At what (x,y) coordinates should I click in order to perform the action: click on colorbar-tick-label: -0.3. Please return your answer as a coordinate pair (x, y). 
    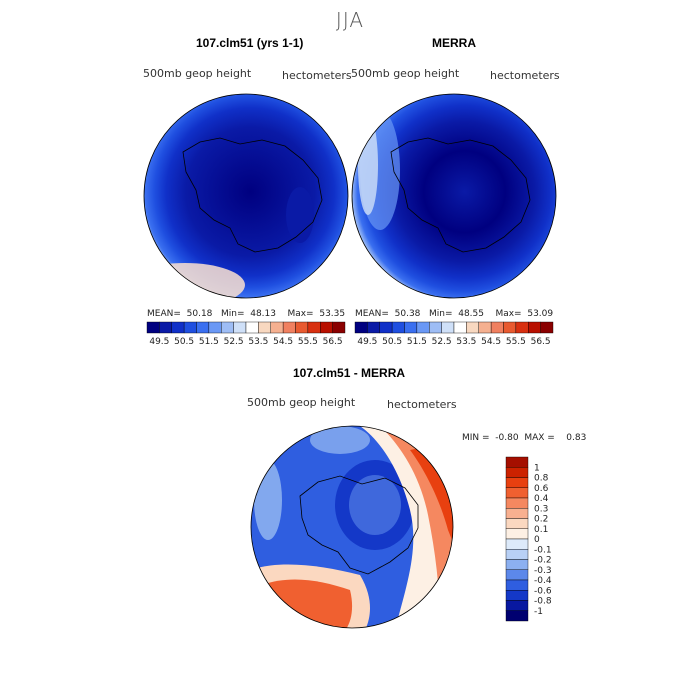
    Looking at the image, I should click on (543, 571).